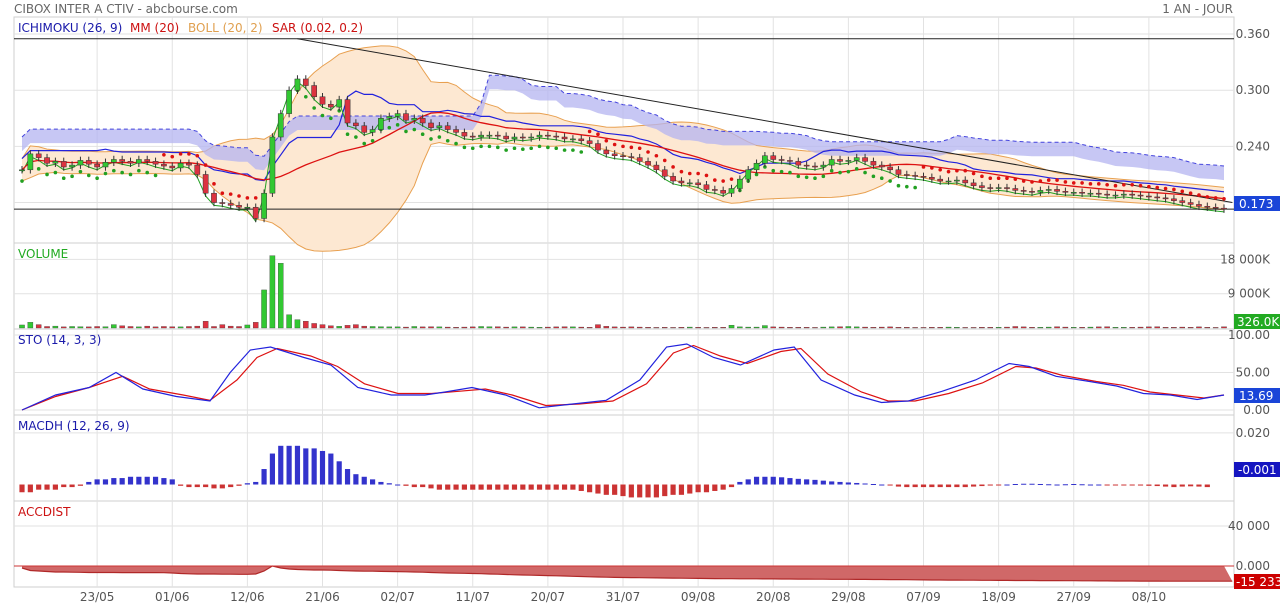  What do you see at coordinates (623, 120) in the screenshot?
I see `ichimoku-span-a` at bounding box center [623, 120].